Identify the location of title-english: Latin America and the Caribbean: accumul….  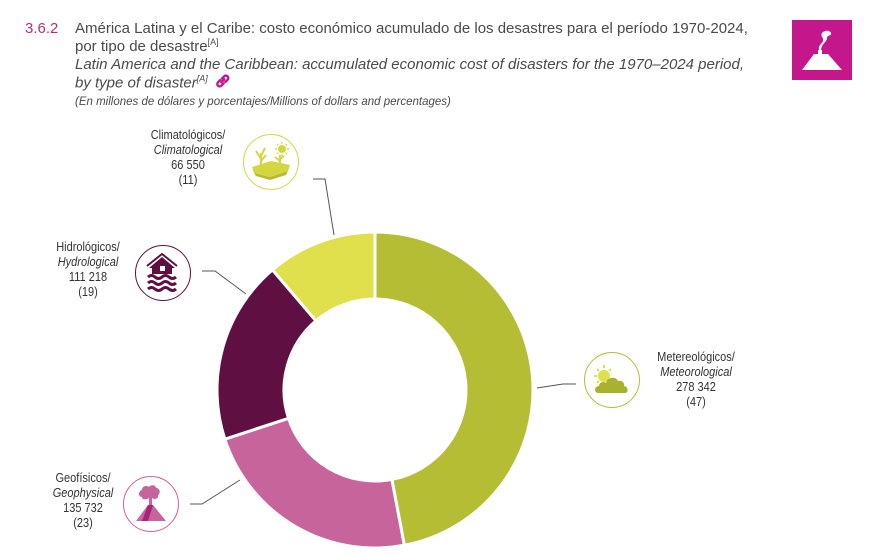
(410, 74).